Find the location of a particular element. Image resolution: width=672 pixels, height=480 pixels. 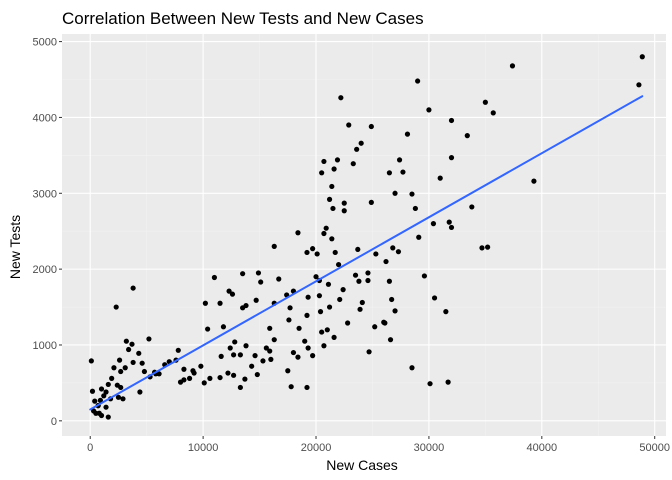

x-axis-title: New Cases is located at coordinates (362, 465).